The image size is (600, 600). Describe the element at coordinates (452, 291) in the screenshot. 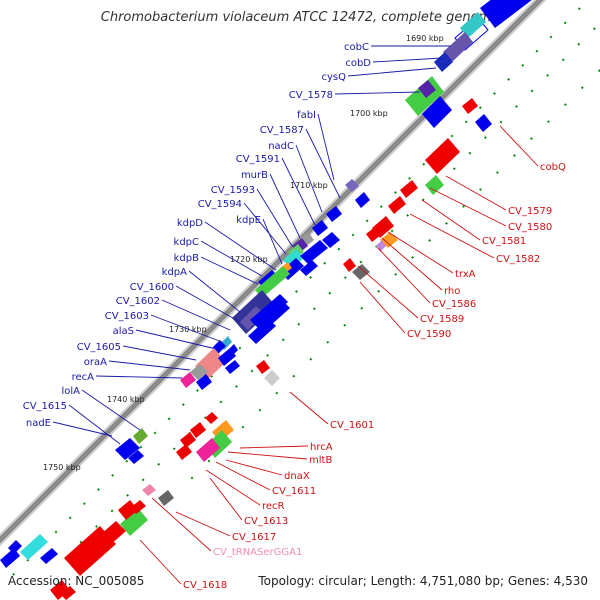

I see `gene-label: rho` at that location.